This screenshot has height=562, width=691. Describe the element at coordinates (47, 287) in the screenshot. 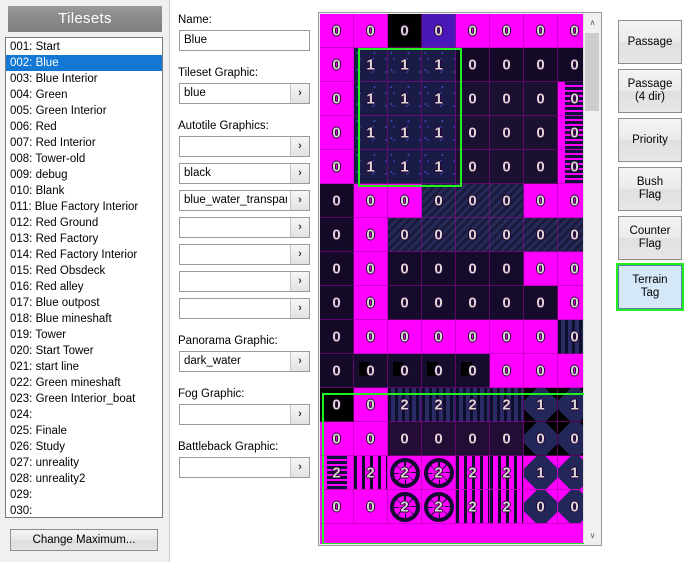

I see `tileset-list-item: 016: Red alley` at that location.